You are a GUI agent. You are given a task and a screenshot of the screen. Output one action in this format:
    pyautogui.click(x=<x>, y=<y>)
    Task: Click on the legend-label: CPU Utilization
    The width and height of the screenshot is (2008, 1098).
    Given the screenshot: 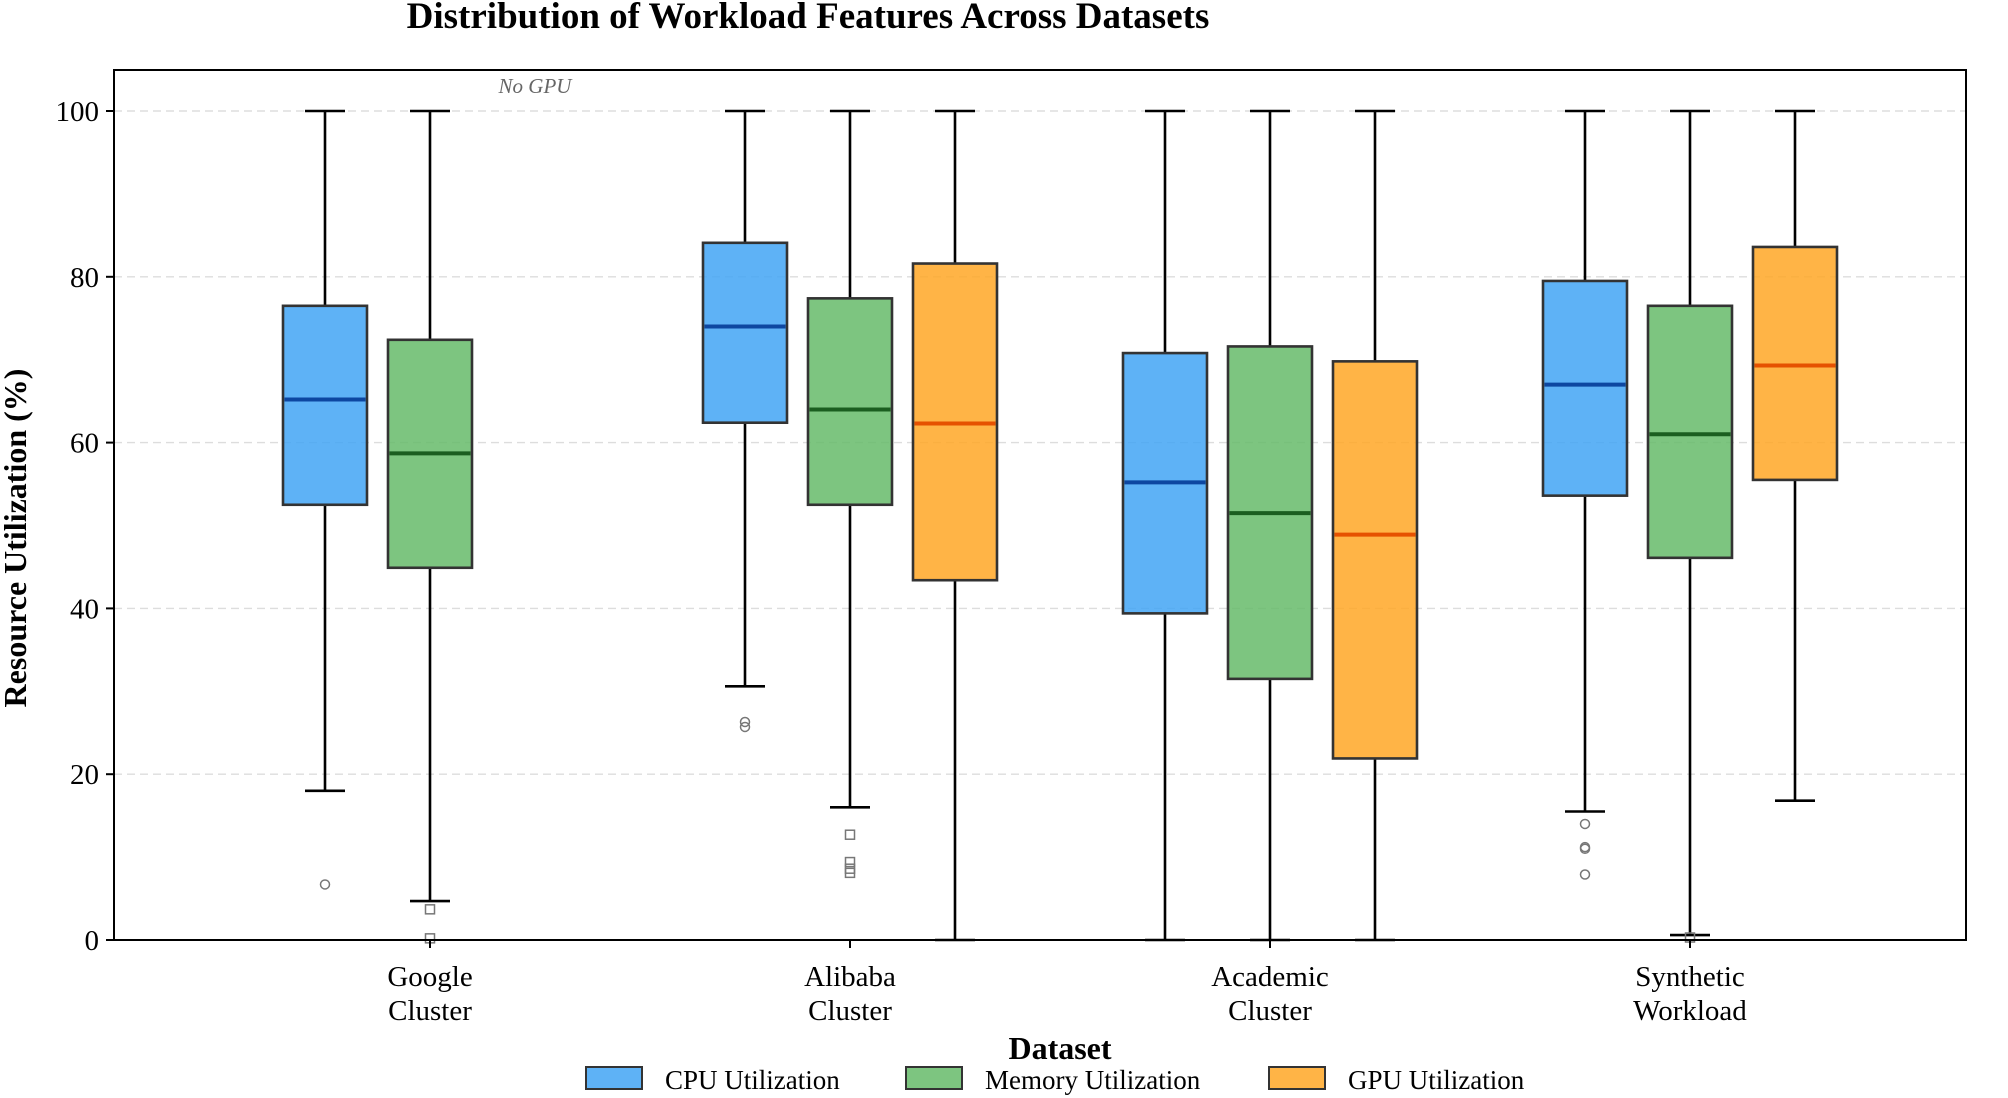 What is the action you would take?
    pyautogui.click(x=752, y=1080)
    